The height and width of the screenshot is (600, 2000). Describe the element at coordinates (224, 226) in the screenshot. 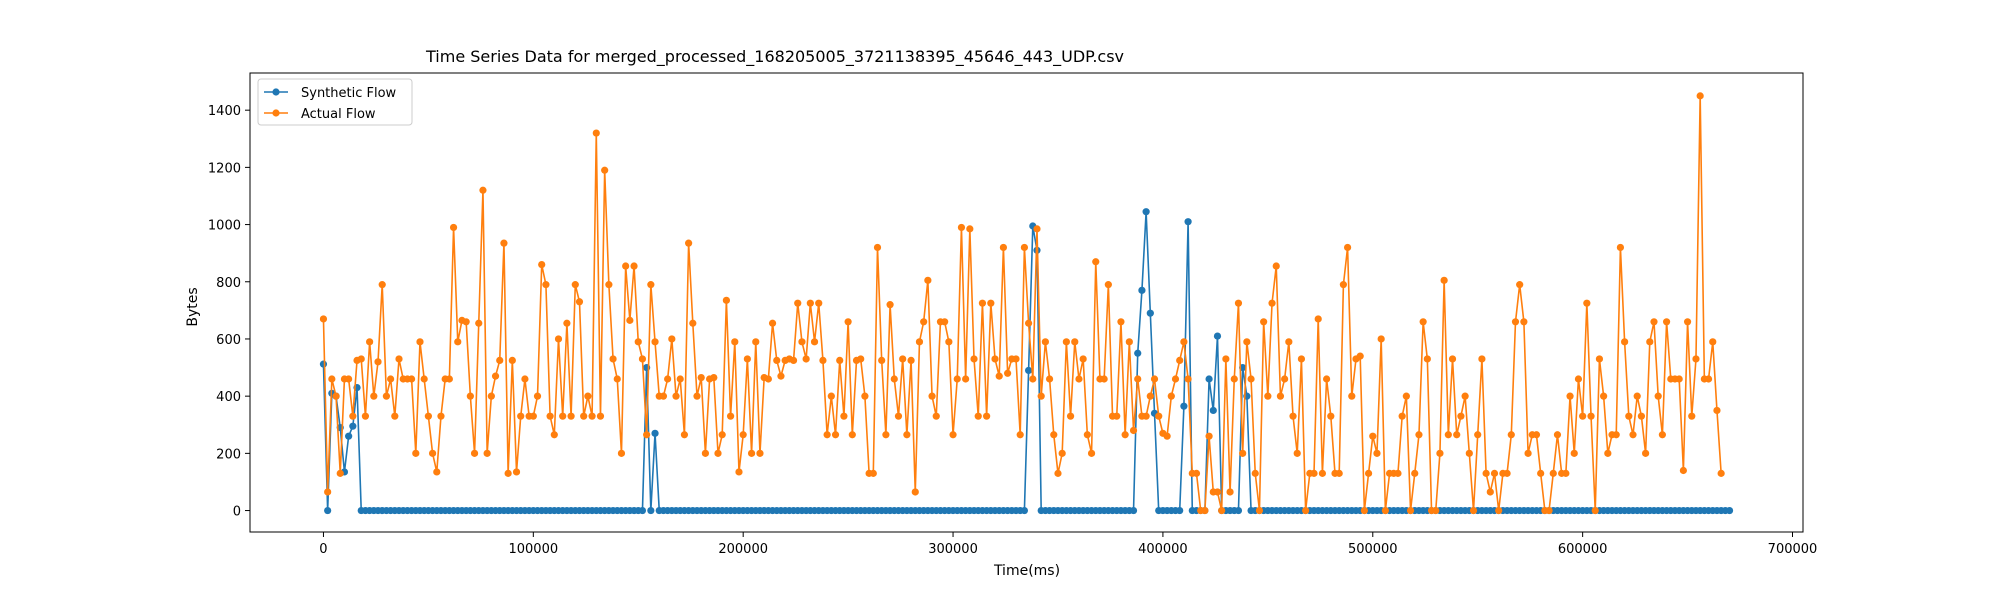

I see `y-tick-label: 1000` at that location.